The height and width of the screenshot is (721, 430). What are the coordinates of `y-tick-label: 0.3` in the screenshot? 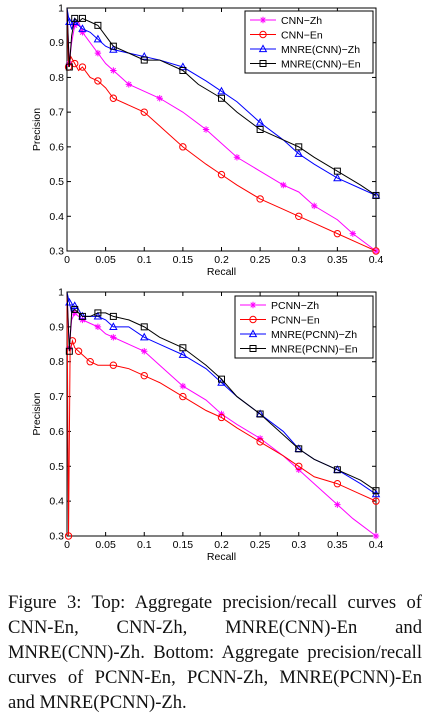 It's located at (56, 252).